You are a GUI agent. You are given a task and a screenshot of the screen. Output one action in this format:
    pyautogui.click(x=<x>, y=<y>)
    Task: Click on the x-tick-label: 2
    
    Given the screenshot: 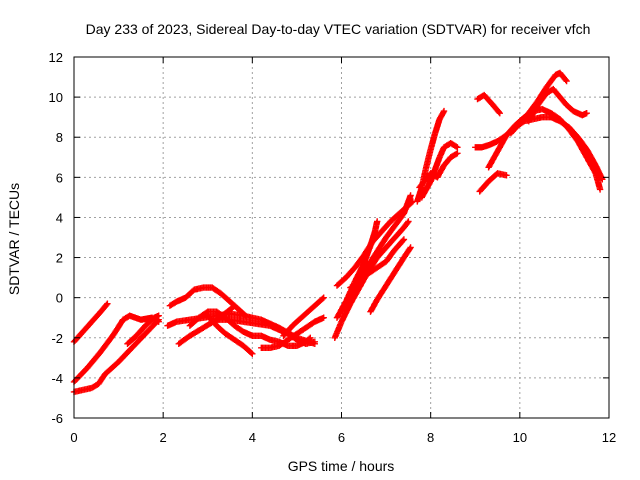 What is the action you would take?
    pyautogui.click(x=163, y=437)
    